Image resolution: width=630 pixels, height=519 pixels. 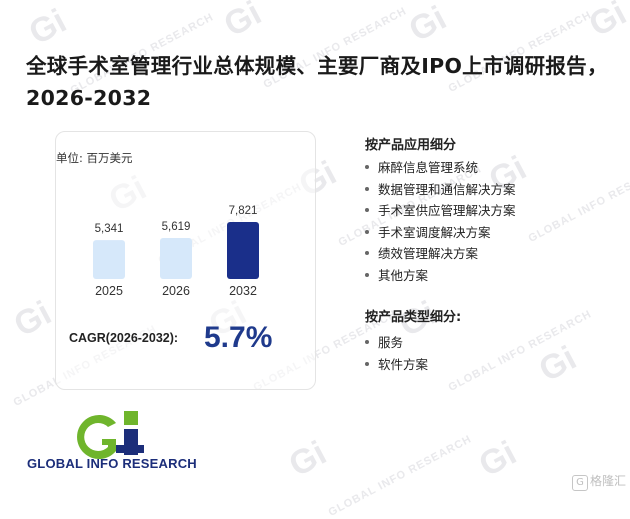 What do you see at coordinates (96, 437) in the screenshot?
I see `logo-g-icon` at bounding box center [96, 437].